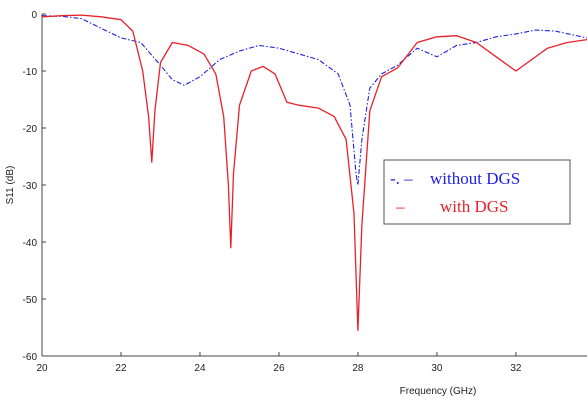 The width and height of the screenshot is (587, 401). What do you see at coordinates (30, 243) in the screenshot?
I see `y-tick-label: -40` at bounding box center [30, 243].